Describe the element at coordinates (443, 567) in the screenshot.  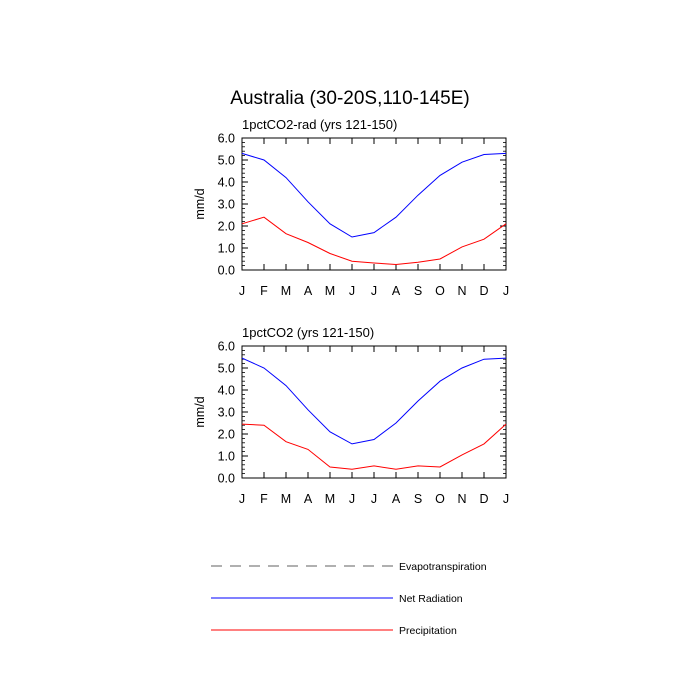
I see `legend-label: Evapotranspiration` at that location.